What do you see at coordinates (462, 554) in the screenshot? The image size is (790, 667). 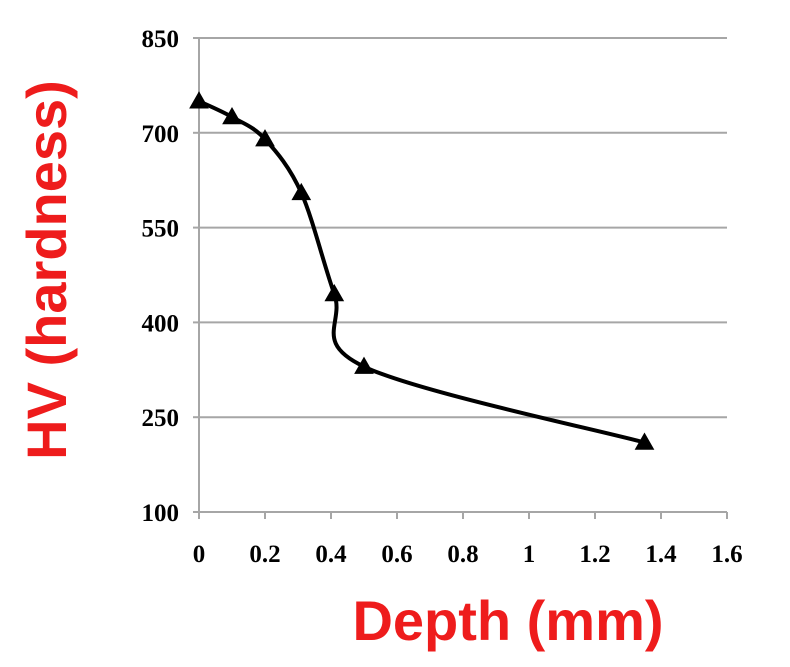 I see `x-tick-label: 0.8` at bounding box center [462, 554].